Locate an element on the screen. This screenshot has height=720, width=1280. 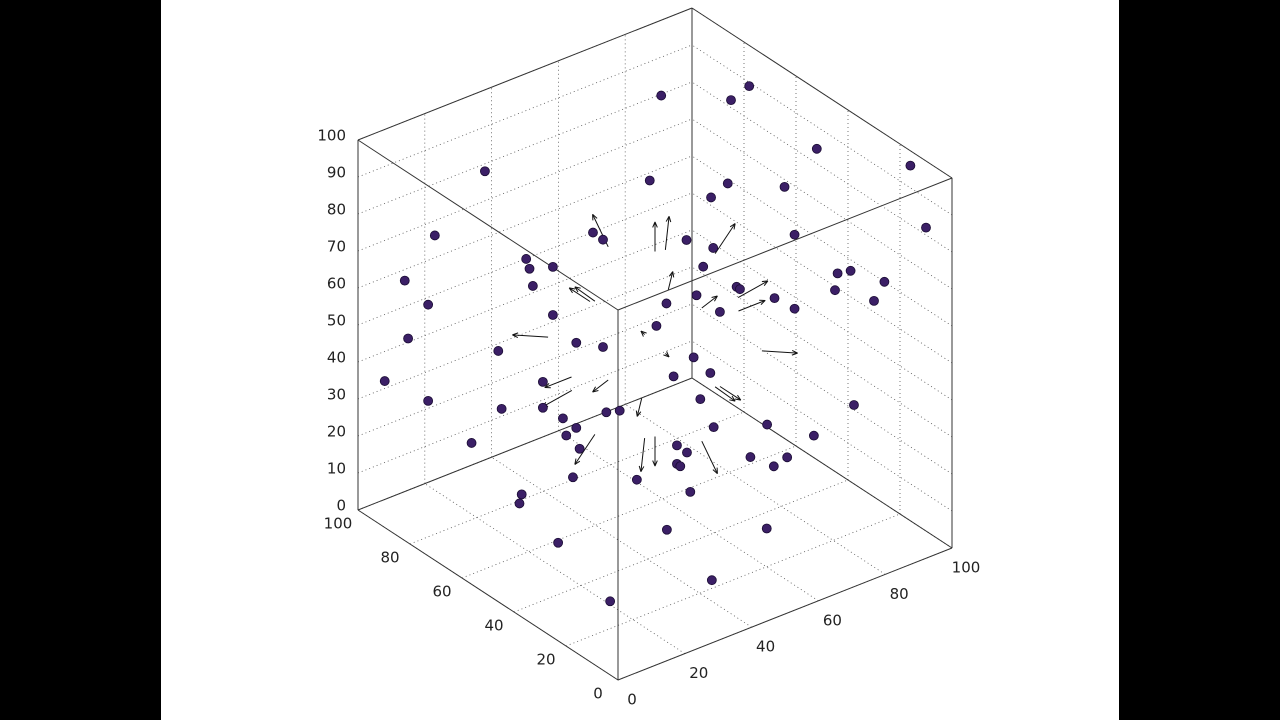
x-tick-label: 60 is located at coordinates (832, 620).